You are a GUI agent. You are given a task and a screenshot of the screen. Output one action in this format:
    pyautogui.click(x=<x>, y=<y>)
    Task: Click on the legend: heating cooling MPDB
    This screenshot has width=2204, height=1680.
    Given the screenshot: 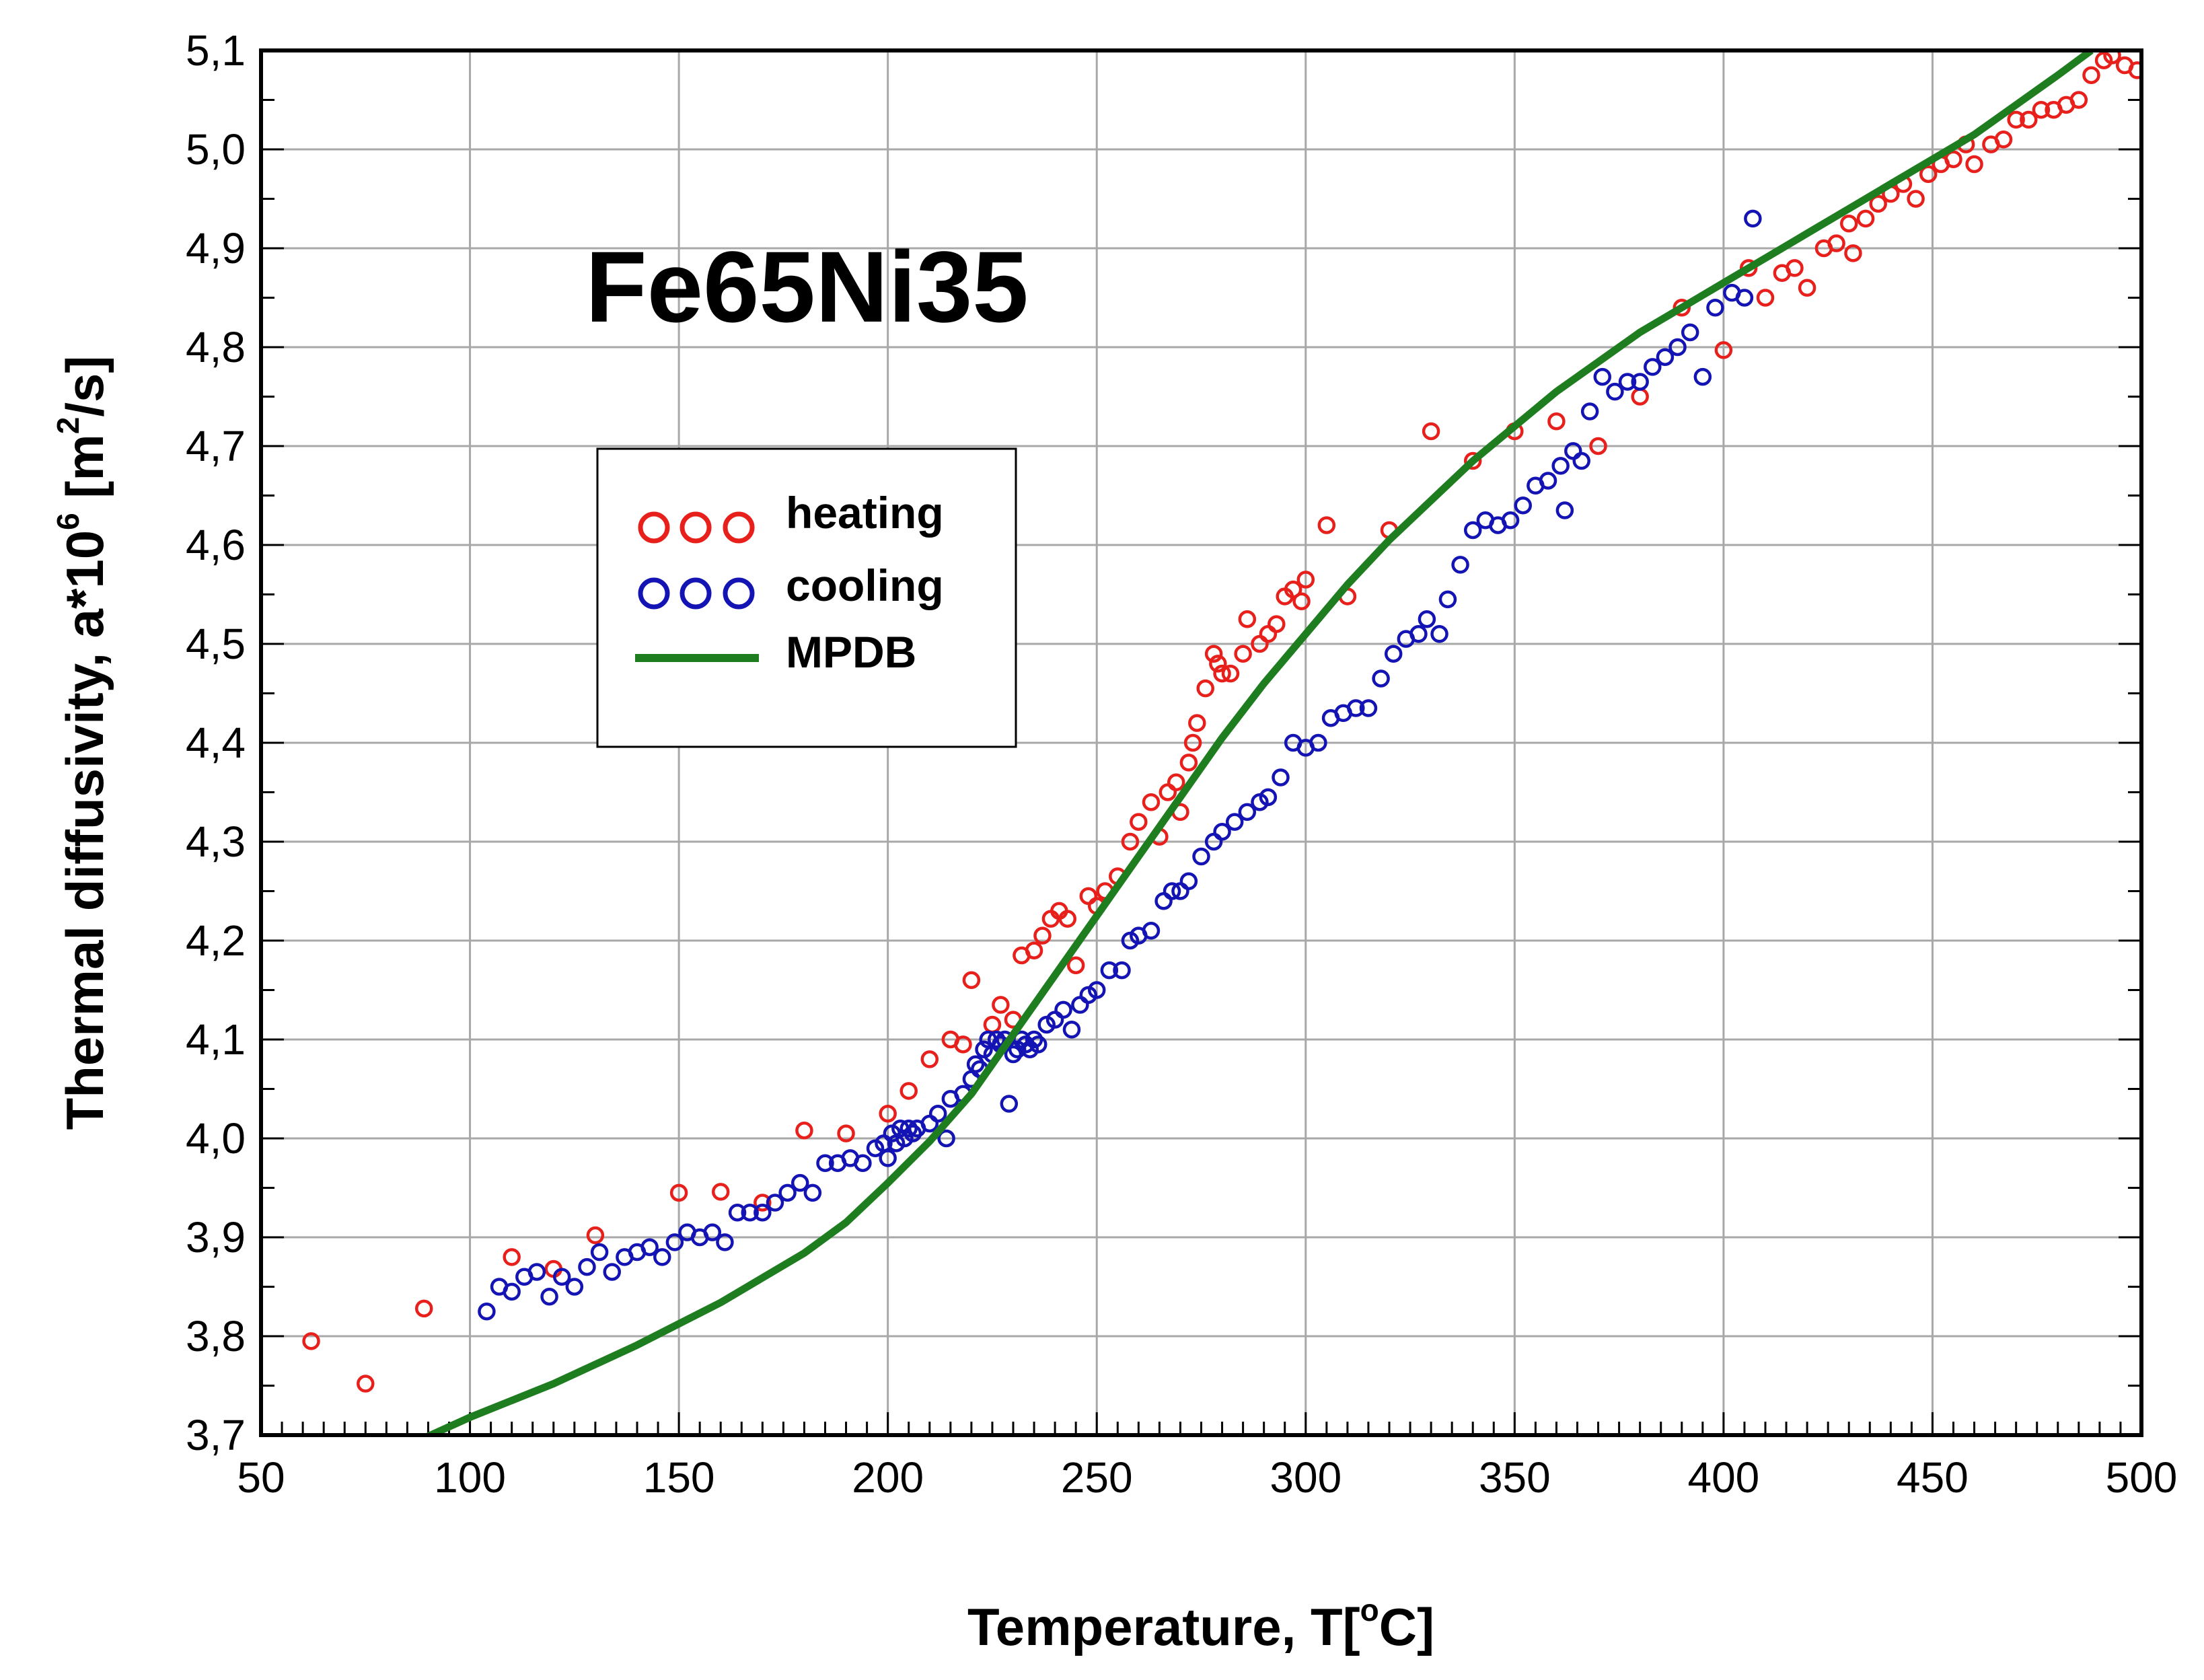 What is the action you would take?
    pyautogui.click(x=806, y=597)
    